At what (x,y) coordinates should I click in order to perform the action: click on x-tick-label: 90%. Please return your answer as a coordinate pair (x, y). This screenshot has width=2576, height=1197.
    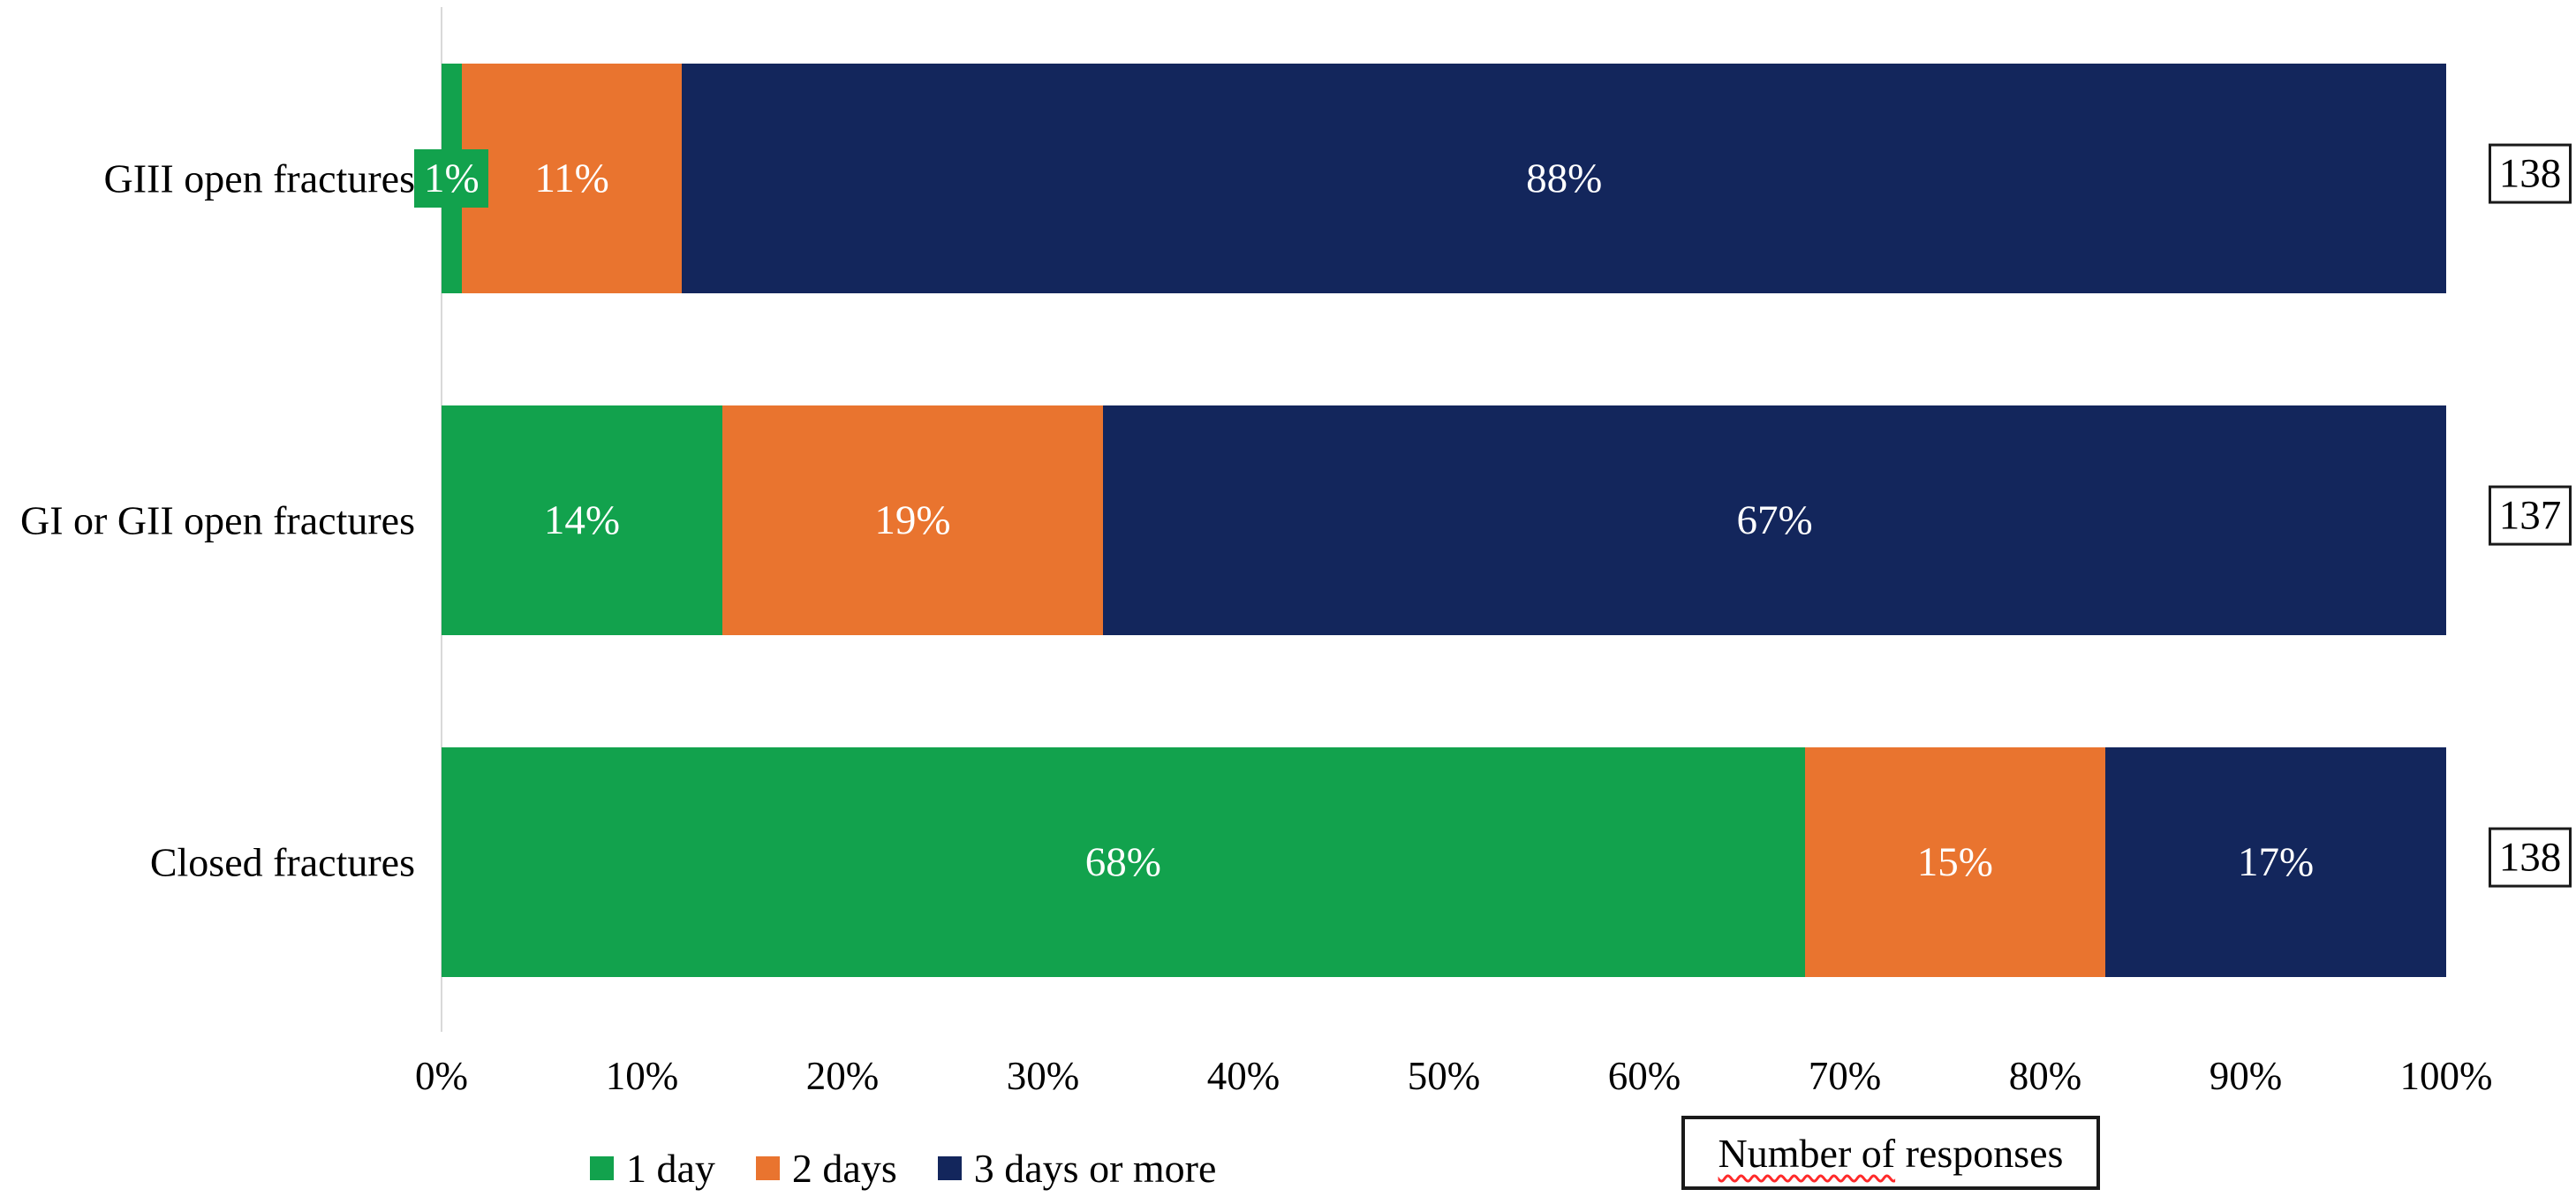
    Looking at the image, I should click on (2246, 1076).